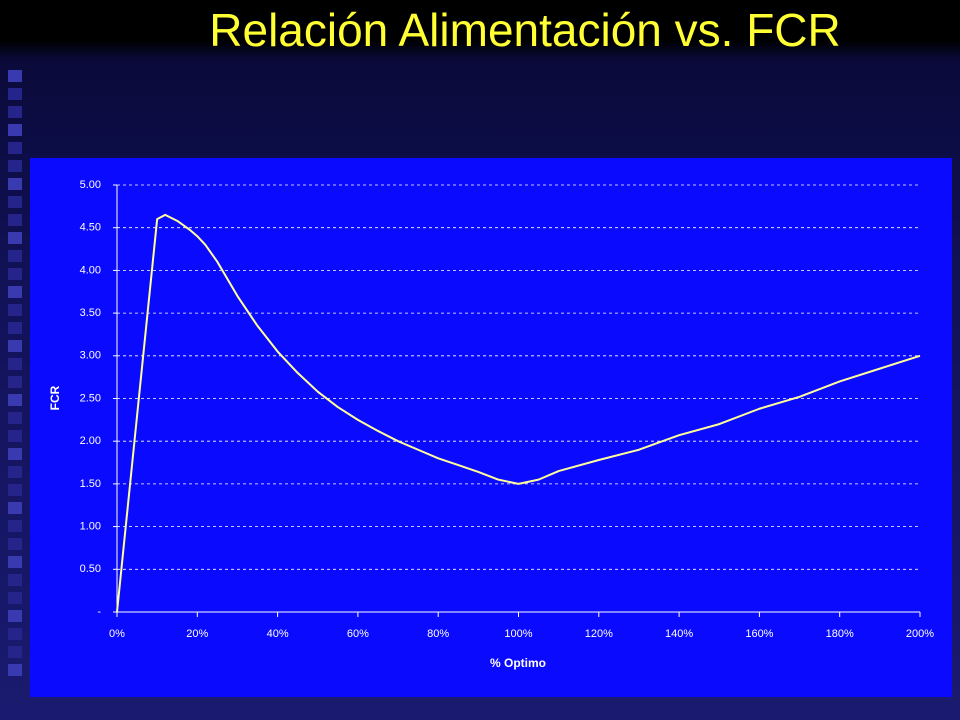  I want to click on y-tick-label: 5.00, so click(90, 185).